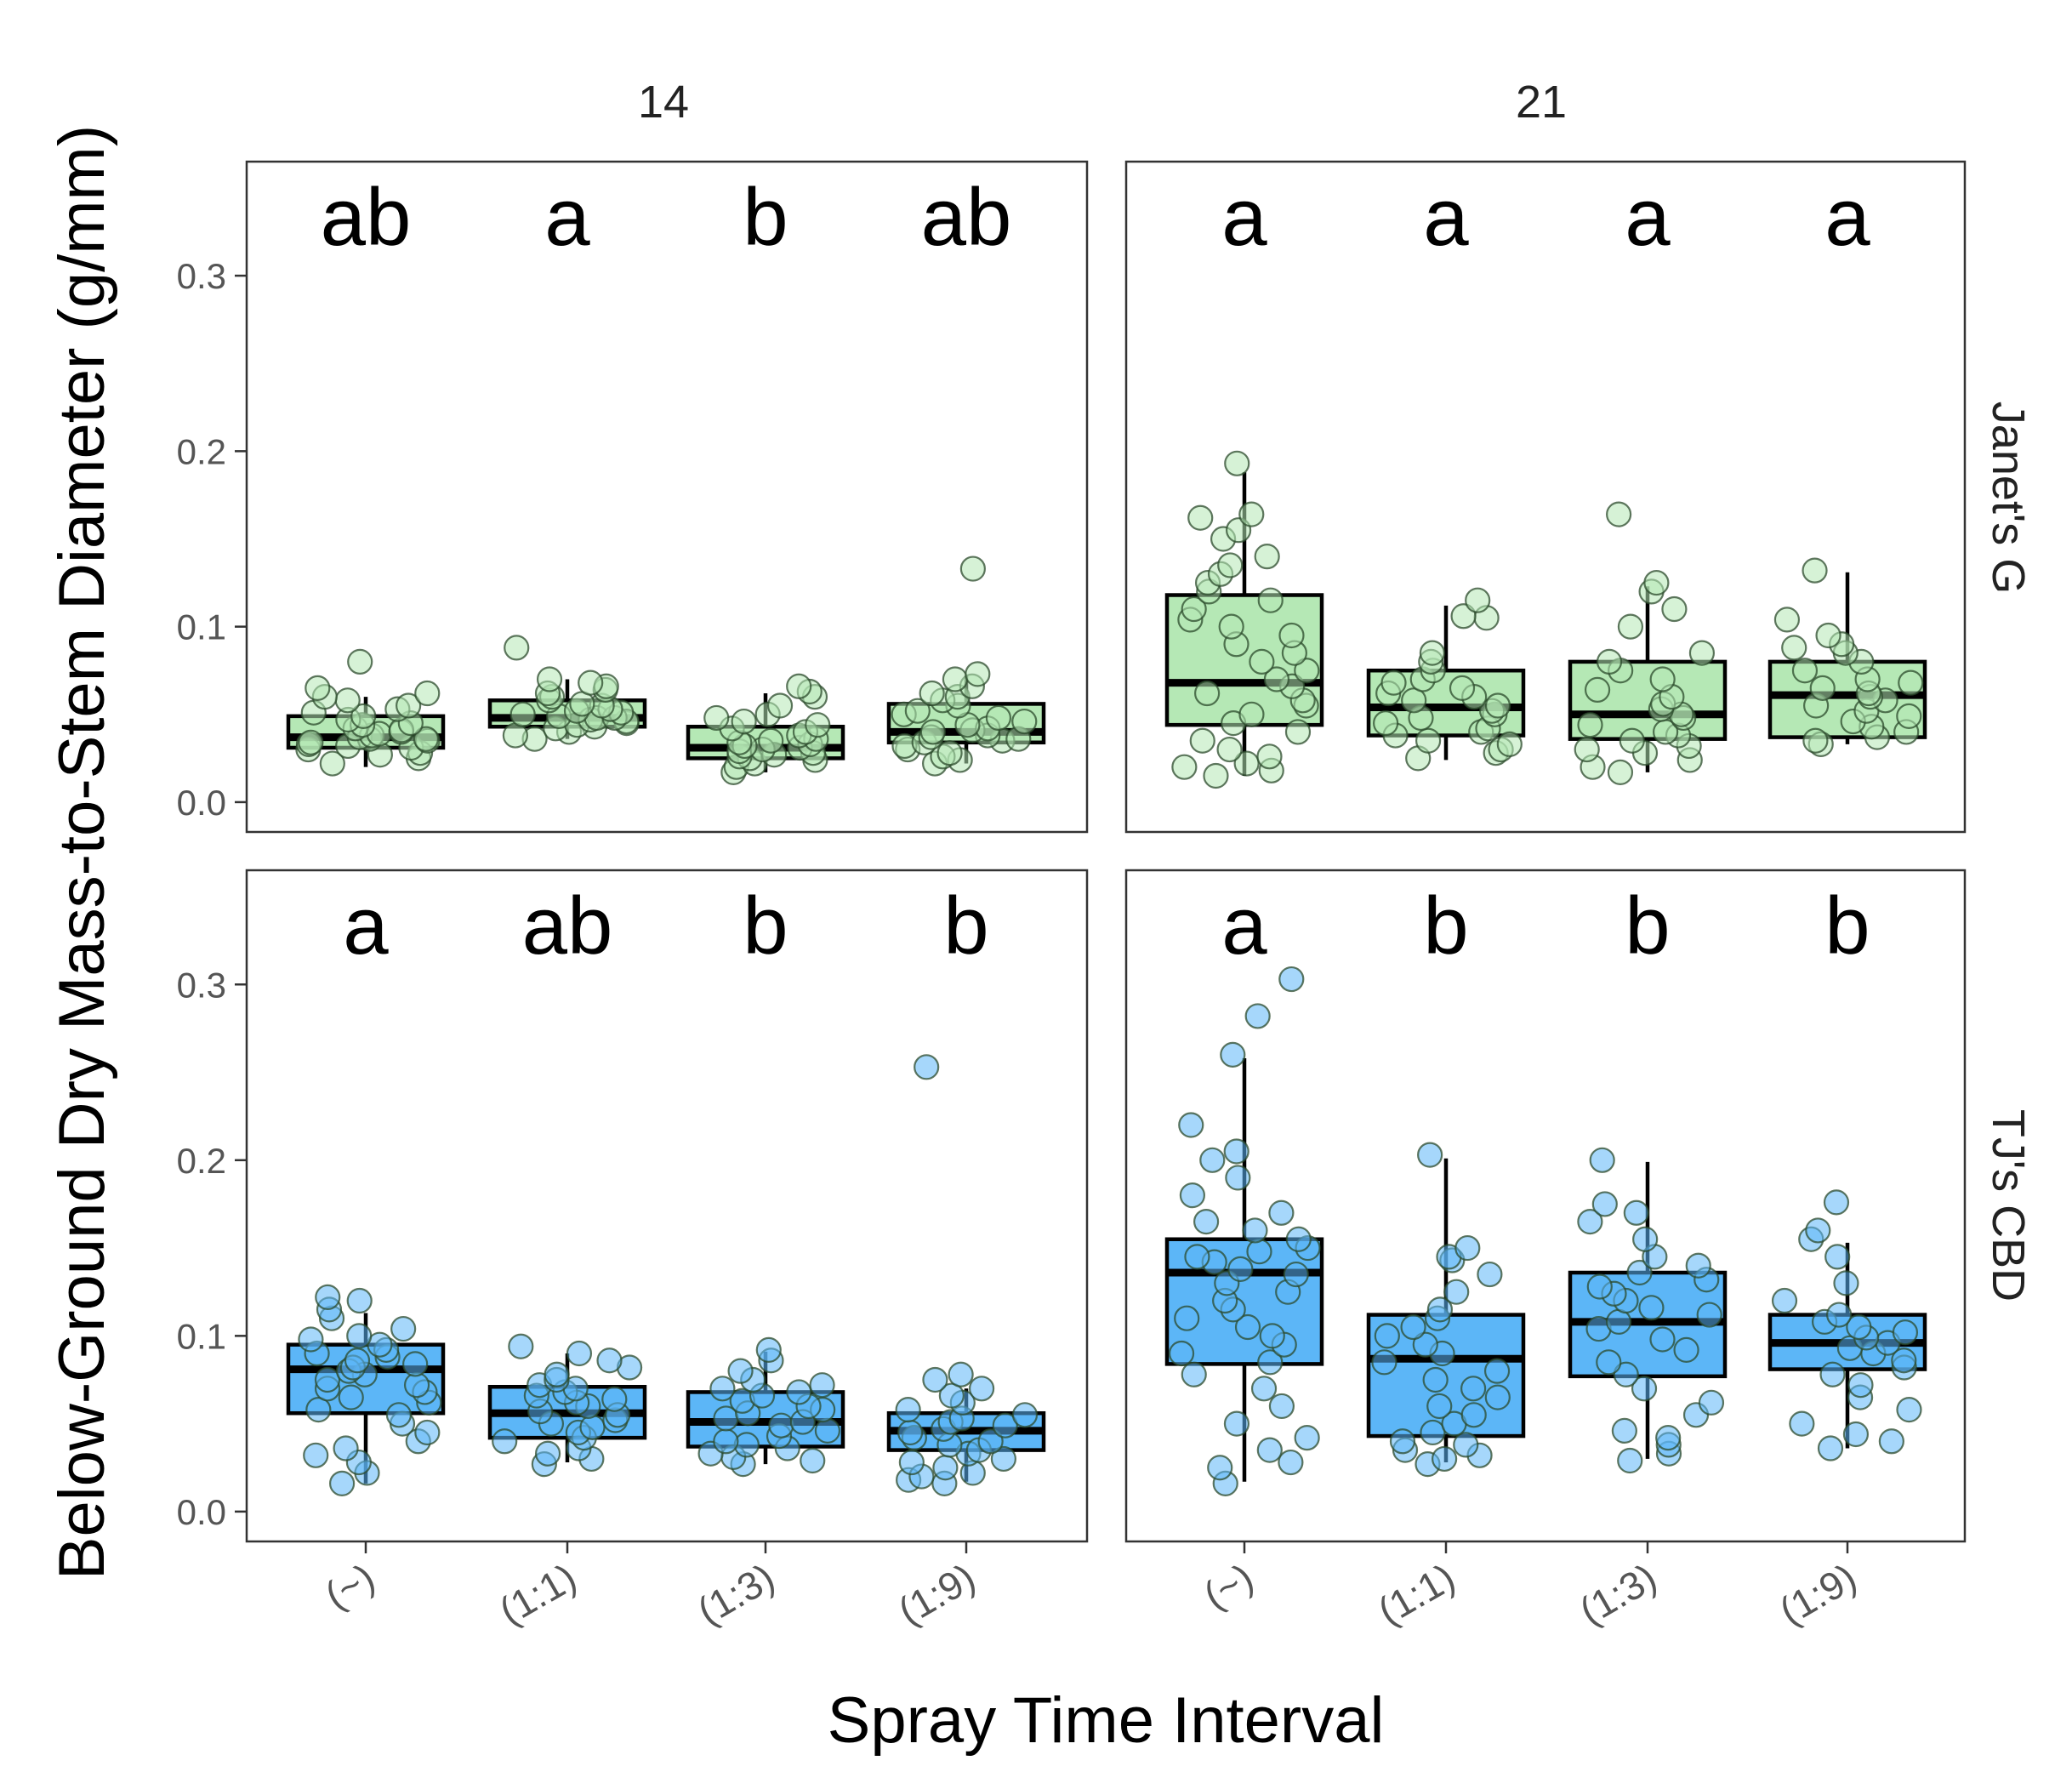 The image size is (2072, 1789). What do you see at coordinates (2008, 1205) in the screenshot?
I see `strip-label-row-tjs-cbd: TJ's CBD` at bounding box center [2008, 1205].